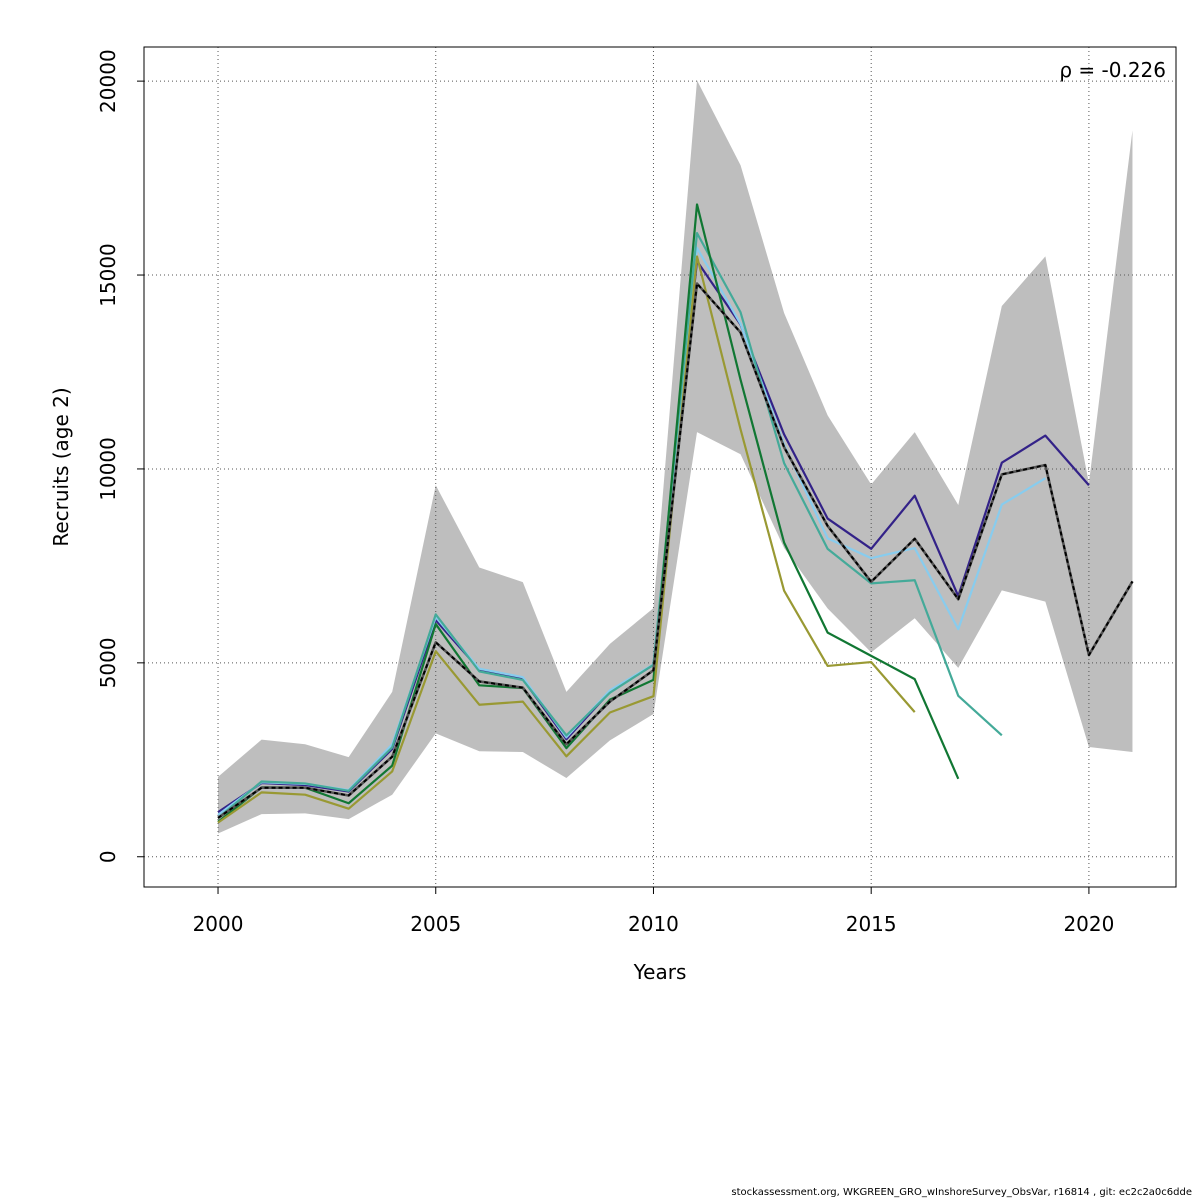 This screenshot has height=1200, width=1200. What do you see at coordinates (108, 662) in the screenshot?
I see `y-tick-label: 5000` at bounding box center [108, 662].